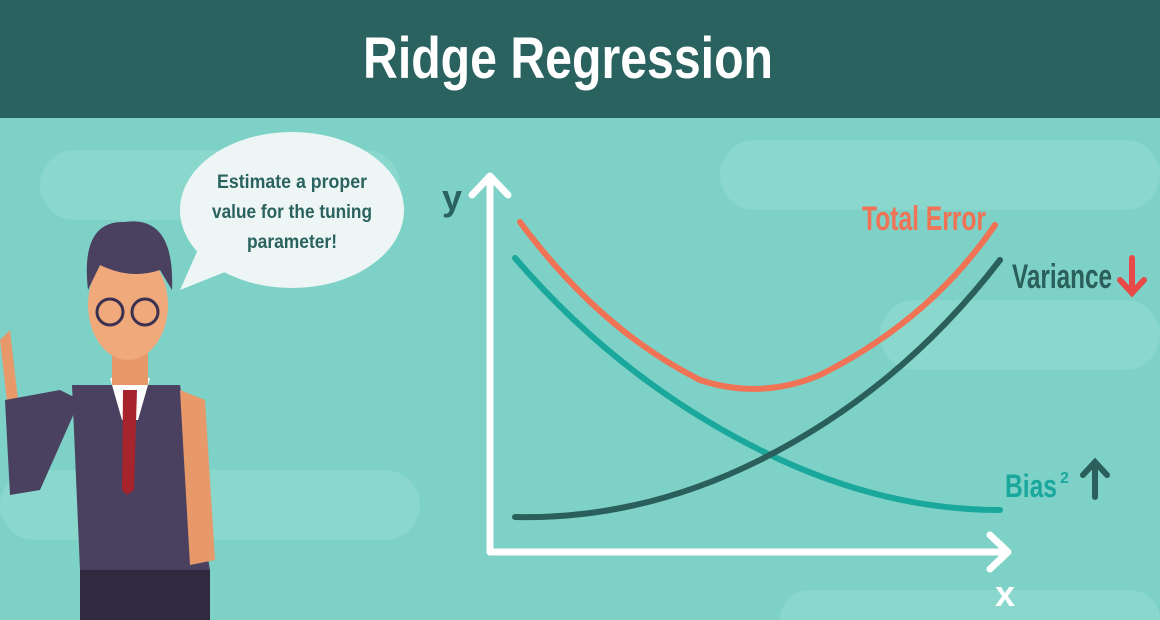 The height and width of the screenshot is (620, 1160). Describe the element at coordinates (1062, 277) in the screenshot. I see `curve-label: Variance` at that location.